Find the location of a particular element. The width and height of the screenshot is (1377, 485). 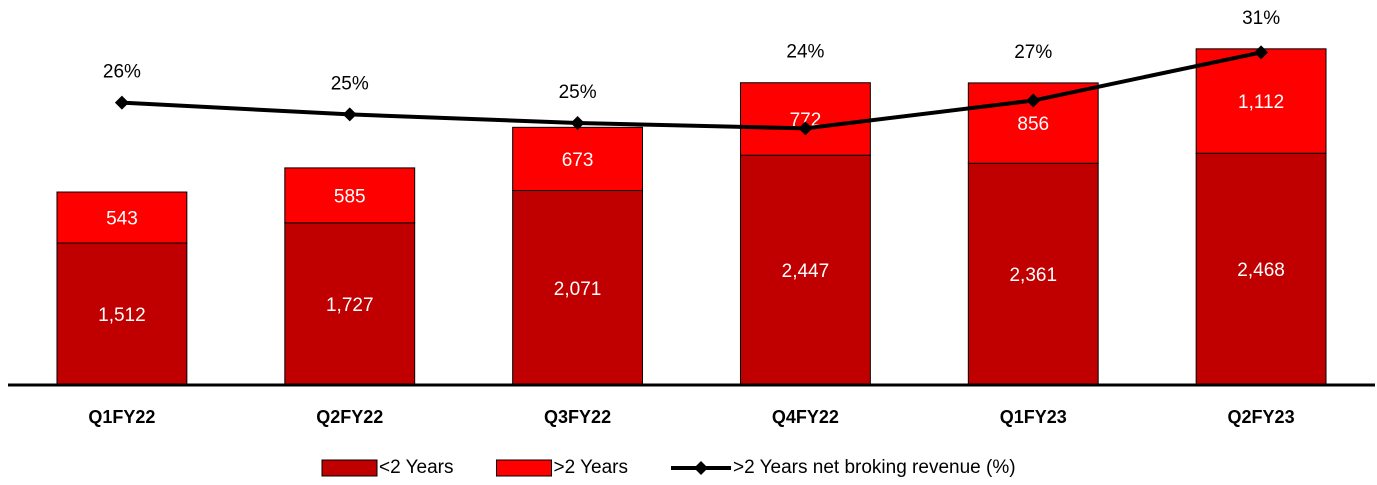

data-label: 673 is located at coordinates (578, 160).